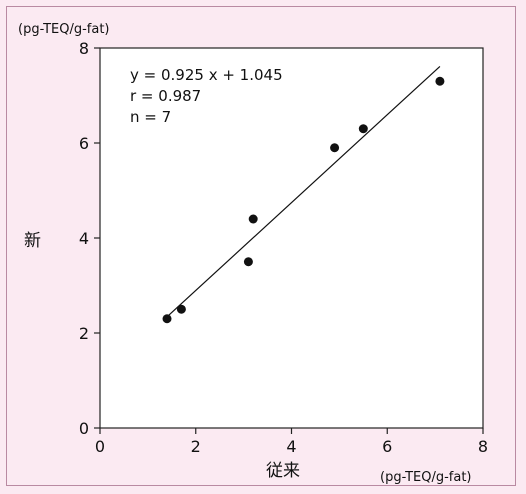 This screenshot has height=494, width=526. I want to click on annotation-line: r = 0.987, so click(165, 96).